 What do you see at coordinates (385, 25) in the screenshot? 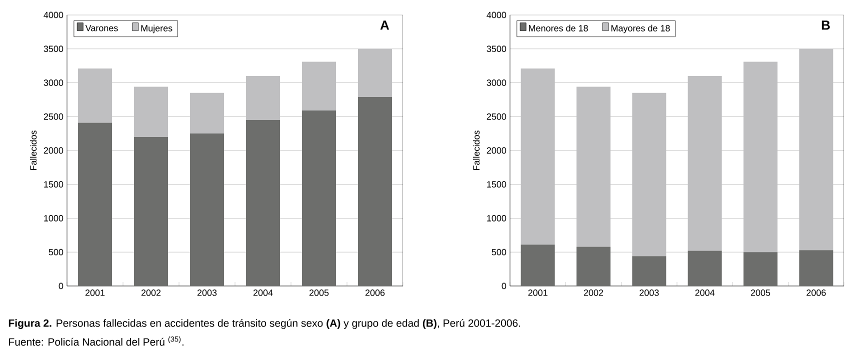
I see `chart-title: A` at bounding box center [385, 25].